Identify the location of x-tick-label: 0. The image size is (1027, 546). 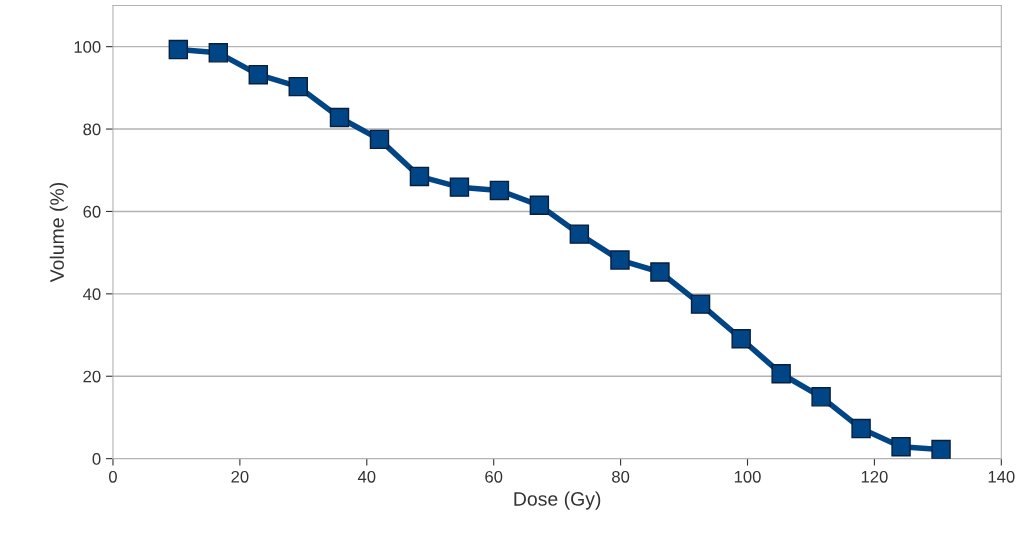
(112, 476).